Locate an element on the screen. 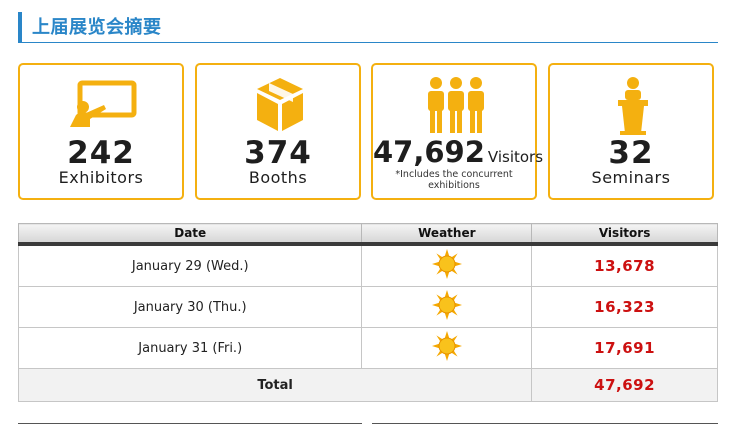  visitors-footnote: *Includes the concurrent exhibitions is located at coordinates (454, 180).